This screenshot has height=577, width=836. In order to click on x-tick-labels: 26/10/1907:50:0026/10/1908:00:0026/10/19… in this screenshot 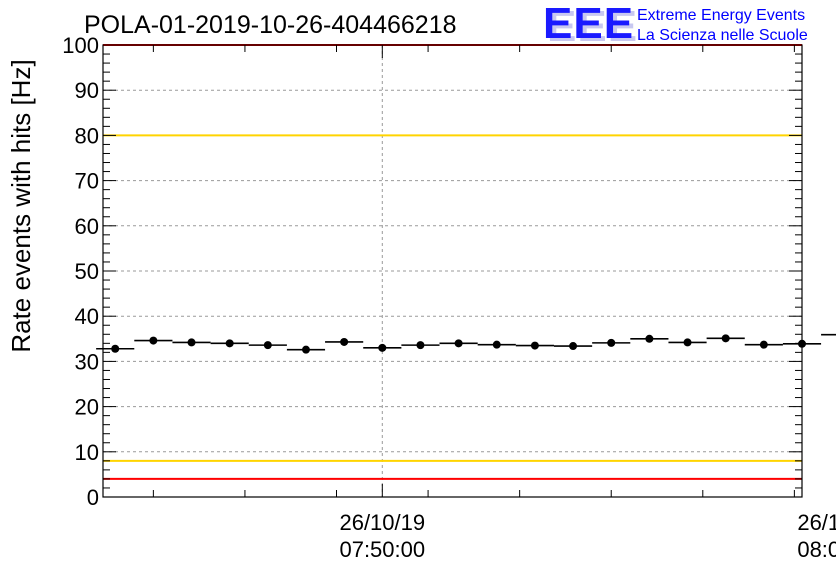, I will do `click(587, 536)`.